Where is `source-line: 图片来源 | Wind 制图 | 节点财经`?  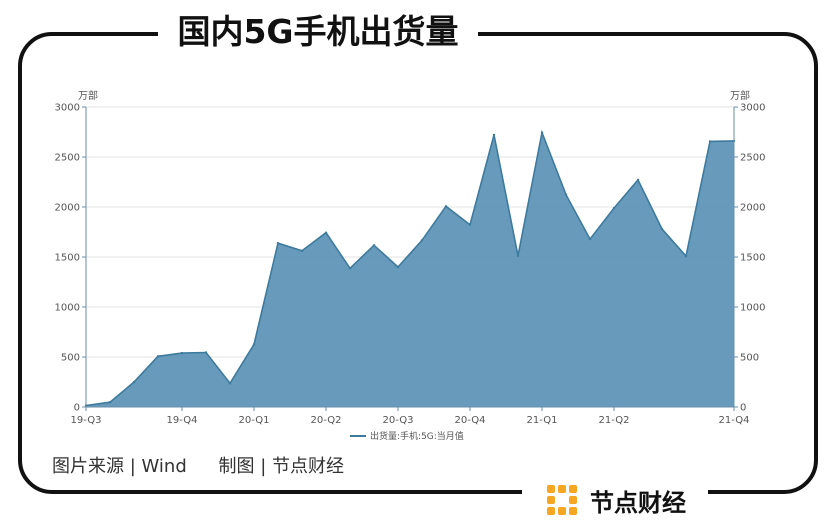 source-line: 图片来源 | Wind 制图 | 节点财经 is located at coordinates (198, 465).